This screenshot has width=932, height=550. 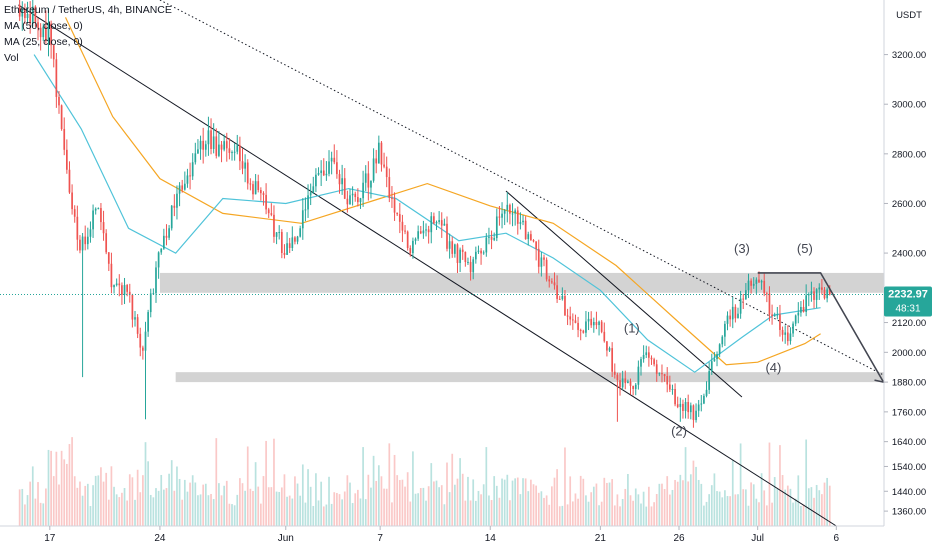 I want to click on price-tick-label: 1540.00, so click(x=909, y=467).